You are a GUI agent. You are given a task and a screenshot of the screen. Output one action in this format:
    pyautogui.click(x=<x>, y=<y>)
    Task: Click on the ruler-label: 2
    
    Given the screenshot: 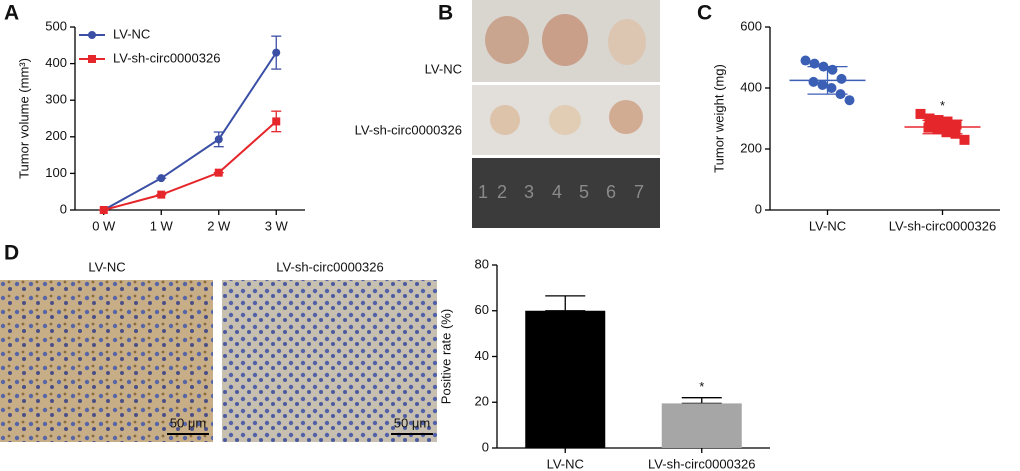 What is the action you would take?
    pyautogui.click(x=502, y=192)
    